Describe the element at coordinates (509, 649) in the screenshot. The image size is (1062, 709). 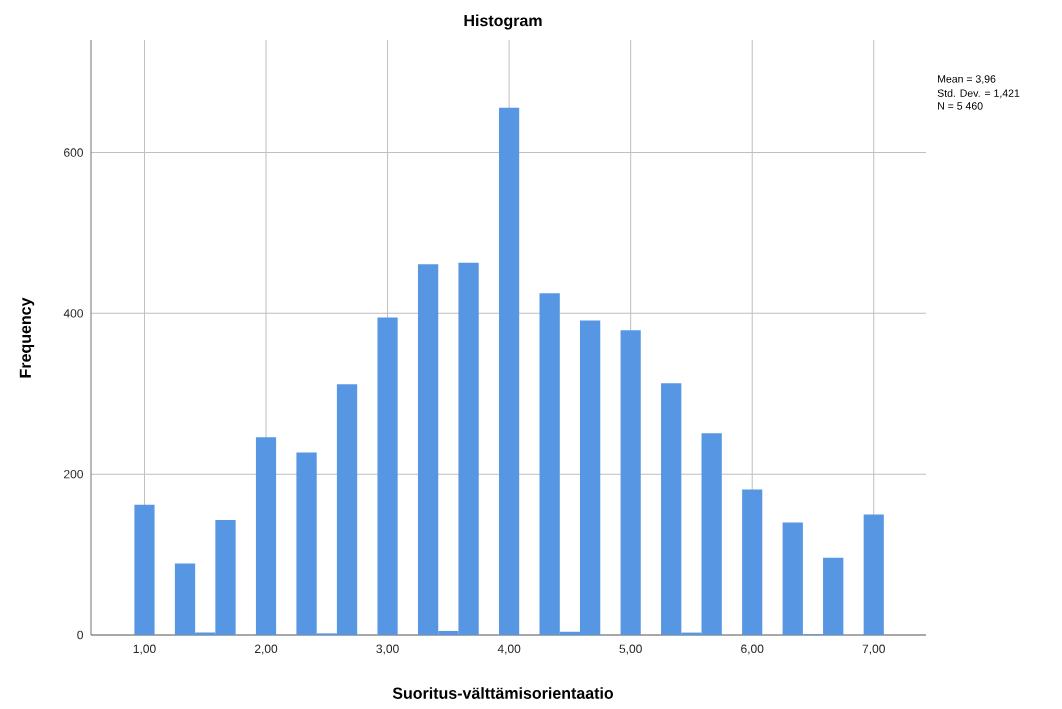
I see `x-tick-label: 4,00` at that location.